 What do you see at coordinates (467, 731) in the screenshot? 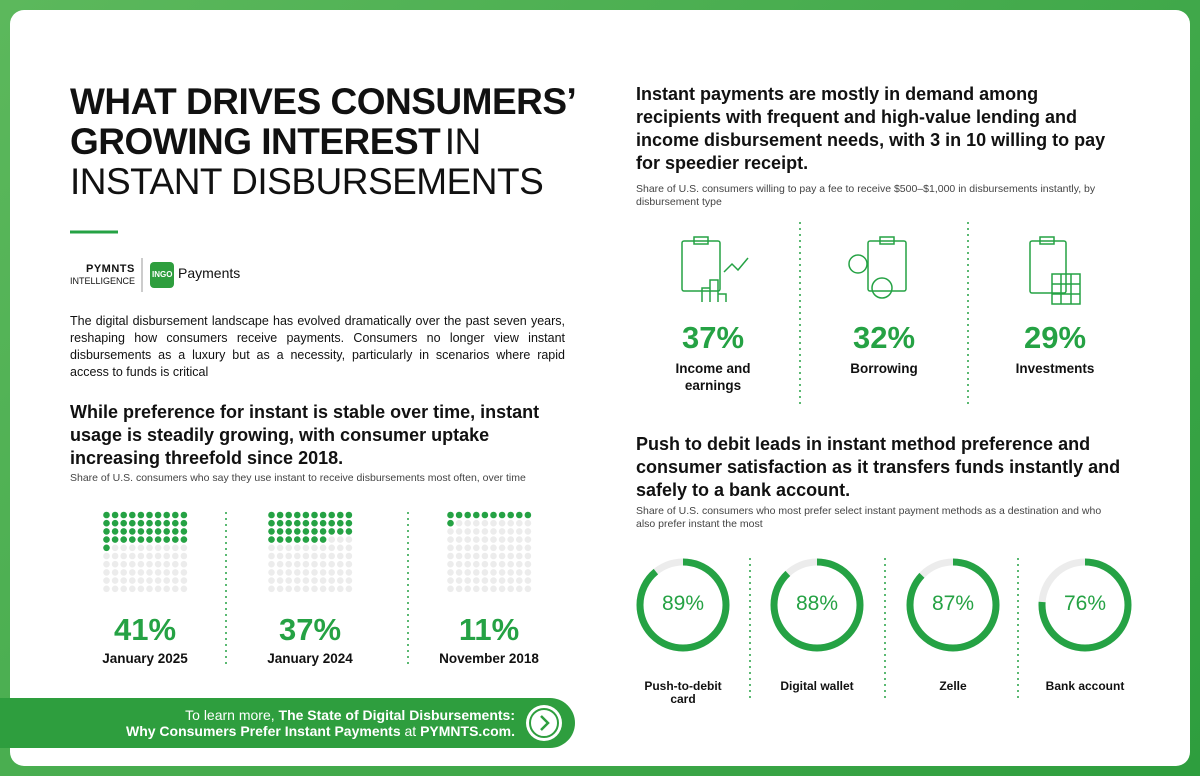
I see `cta-site: PYMNTS.com.` at bounding box center [467, 731].